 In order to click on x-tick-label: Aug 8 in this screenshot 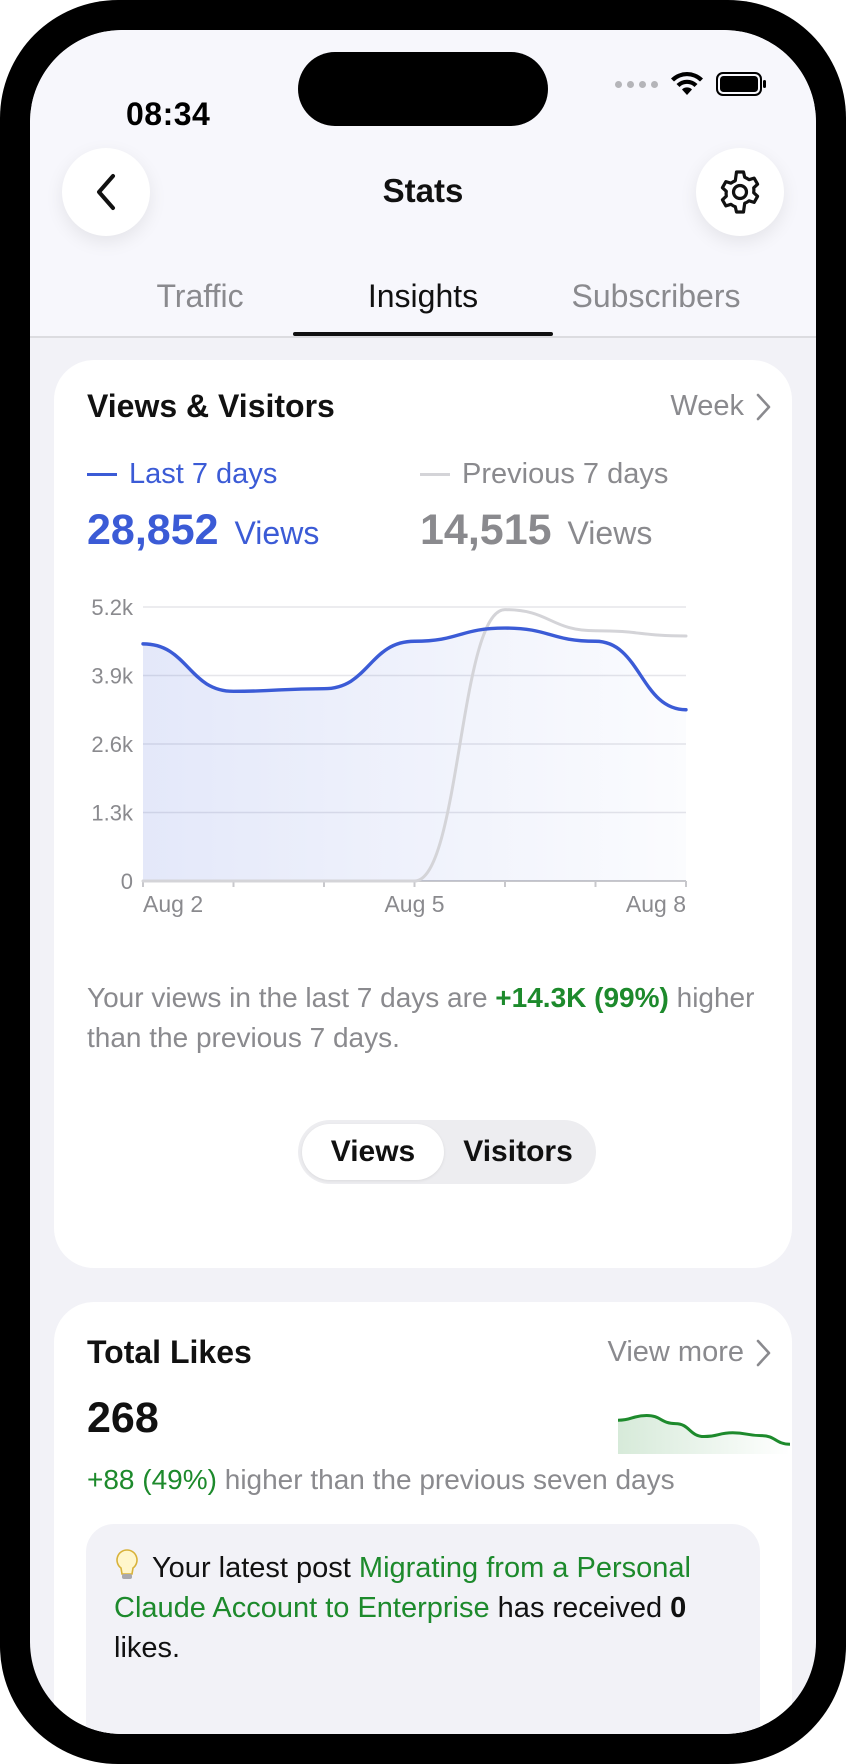, I will do `click(656, 904)`.